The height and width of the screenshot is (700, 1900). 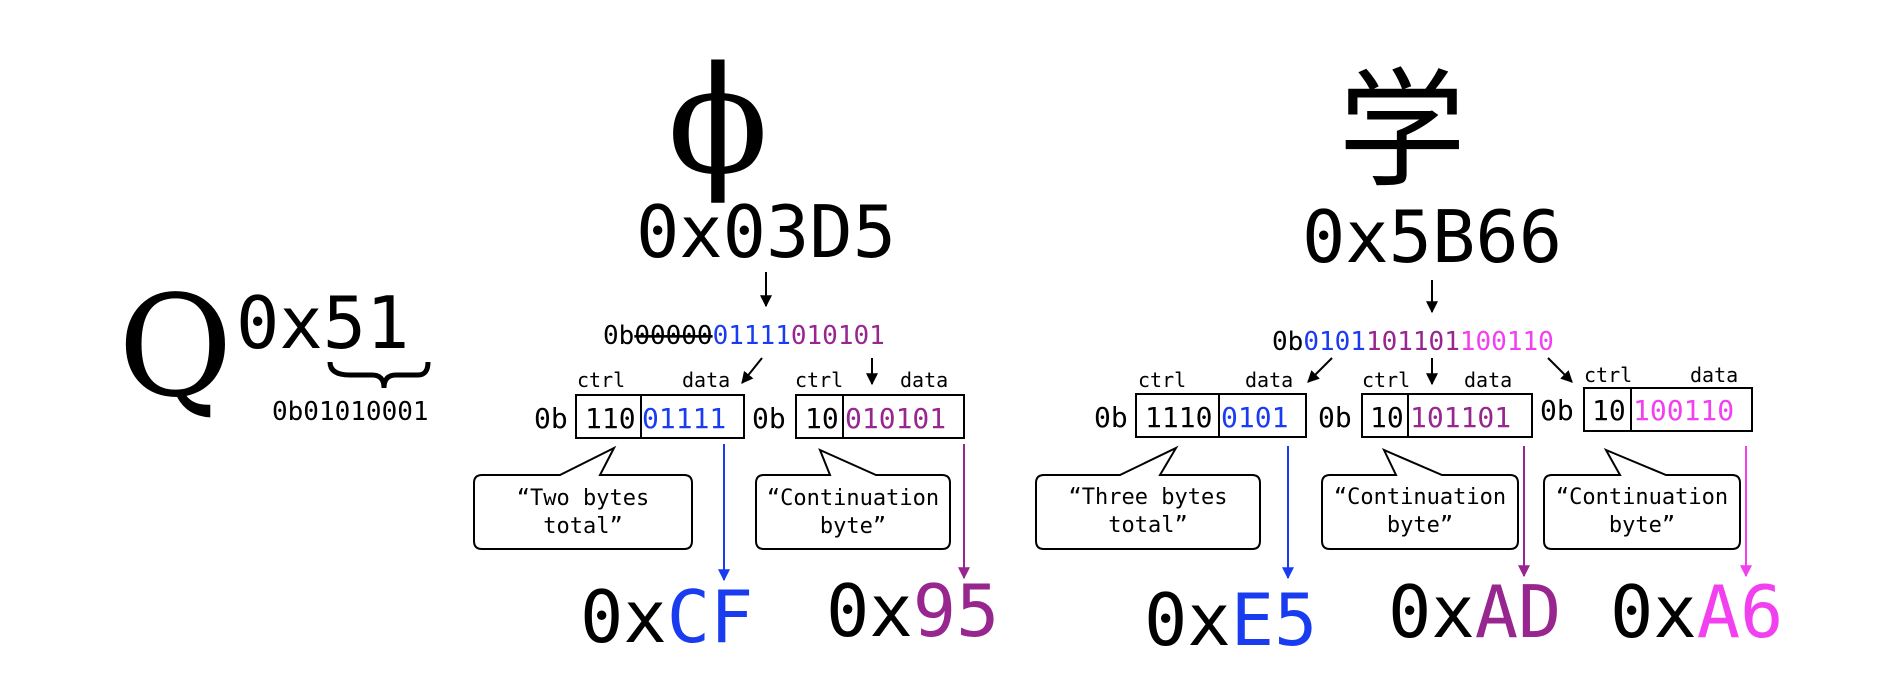 I want to click on phi-byte1-note-line1: “Two bytes, so click(x=583, y=498).